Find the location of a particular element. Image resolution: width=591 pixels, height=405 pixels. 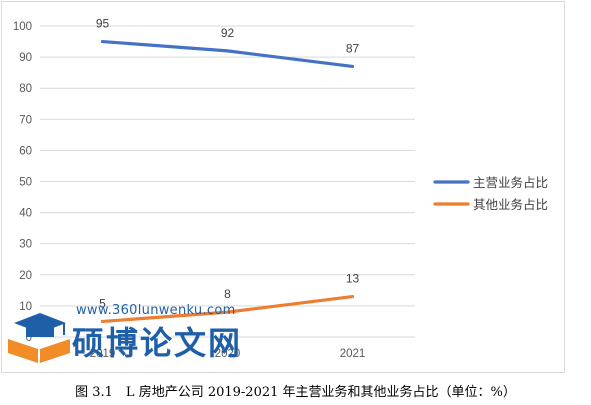

y-tick-label-10: 10 is located at coordinates (25, 307).